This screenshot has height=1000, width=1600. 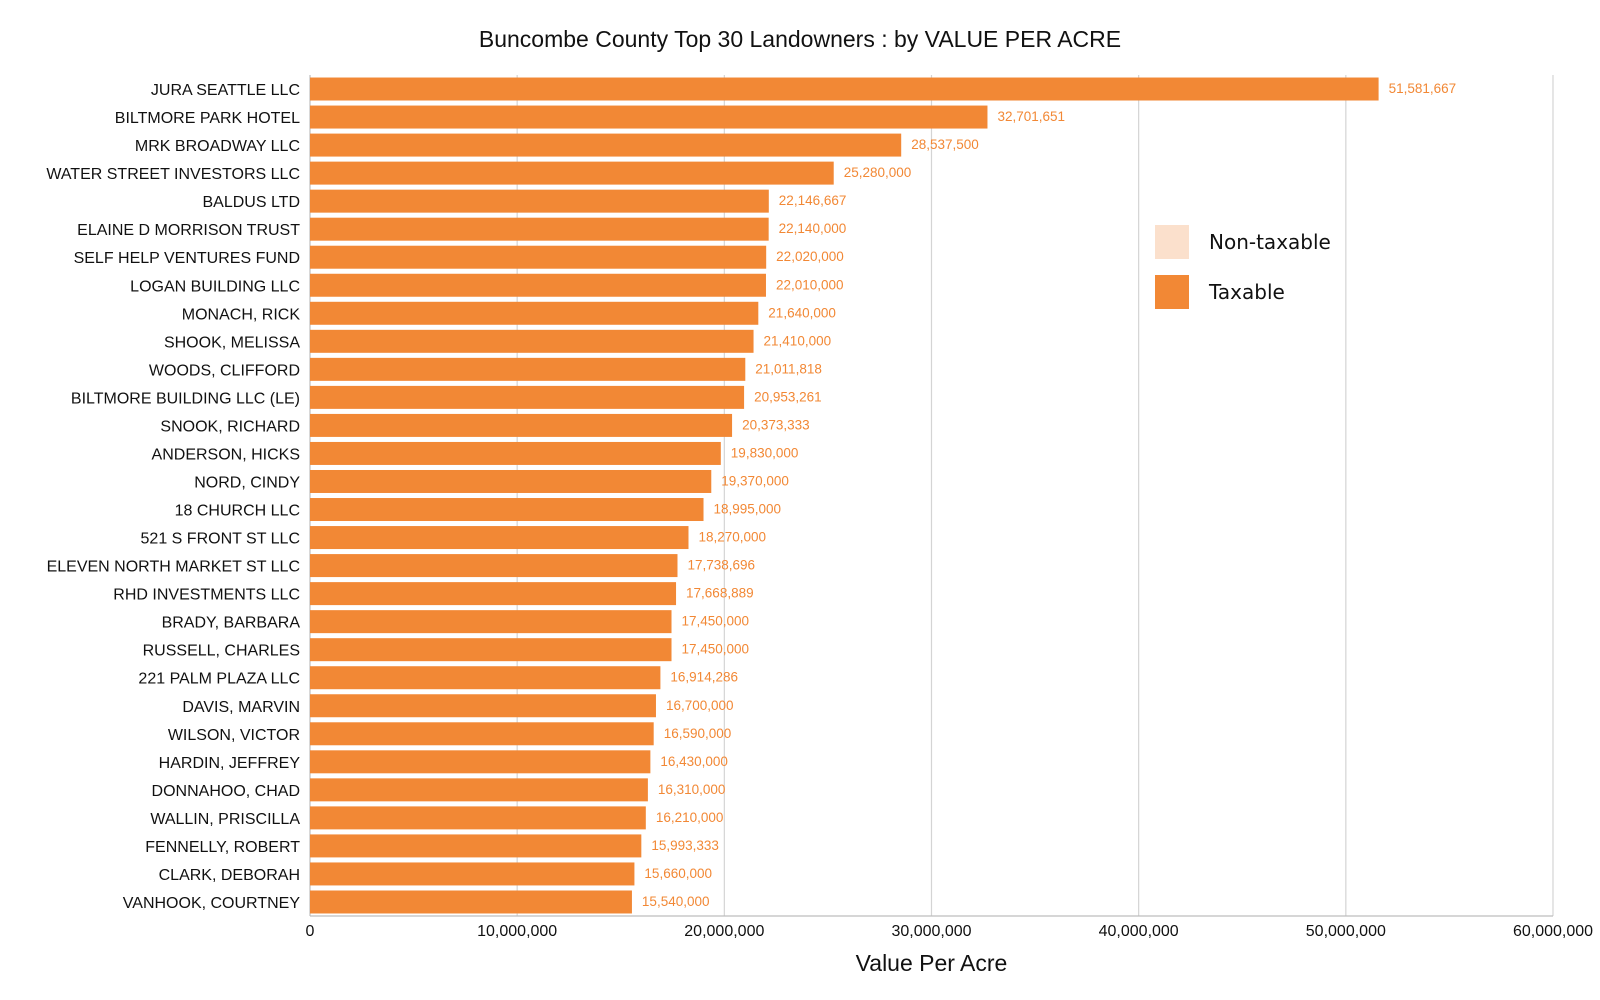 What do you see at coordinates (241, 707) in the screenshot?
I see `y-tick-label: DAVIS, MARVIN` at bounding box center [241, 707].